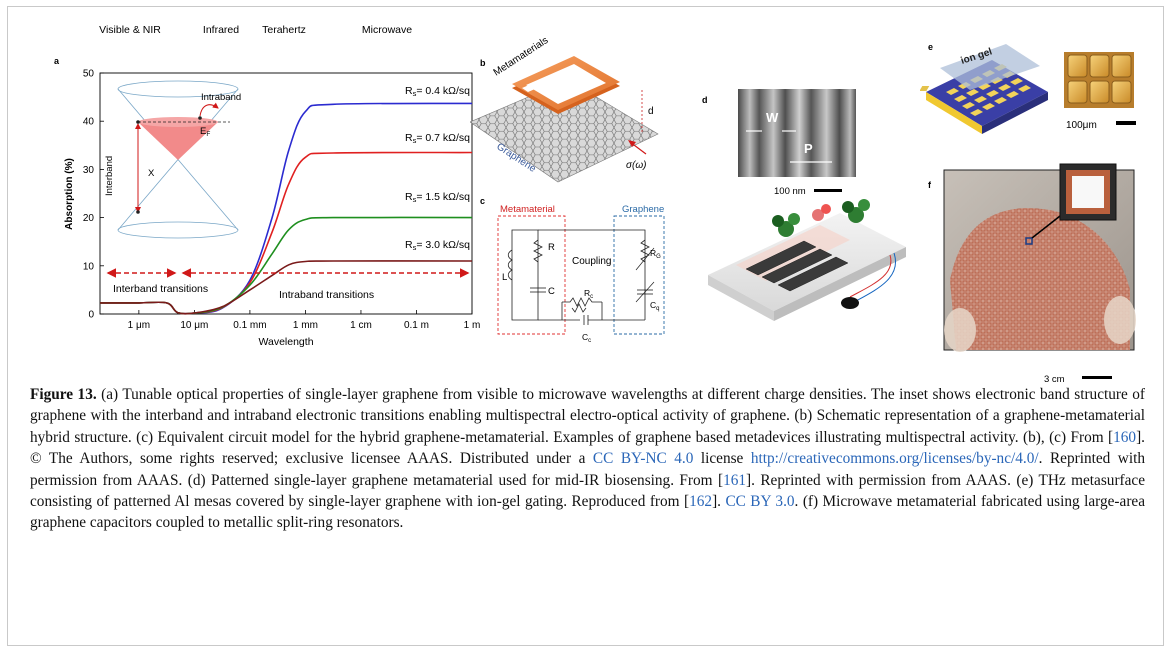 Image resolution: width=1171 pixels, height=650 pixels. Describe the element at coordinates (1040, 279) in the screenshot. I see `flexible-metamaterial-sheet` at that location.